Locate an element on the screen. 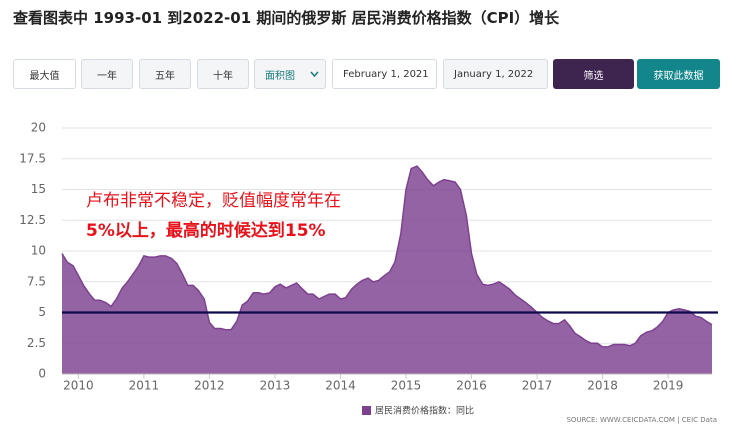  dropdown-icon is located at coordinates (314, 74).